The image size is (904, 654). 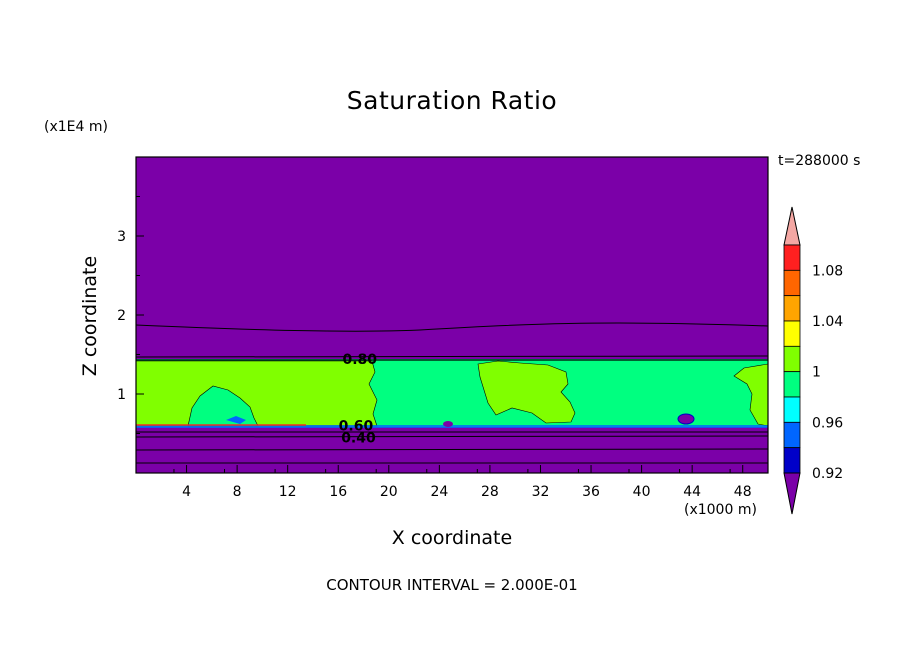 What do you see at coordinates (186, 492) in the screenshot?
I see `x-tick-label: 4` at bounding box center [186, 492].